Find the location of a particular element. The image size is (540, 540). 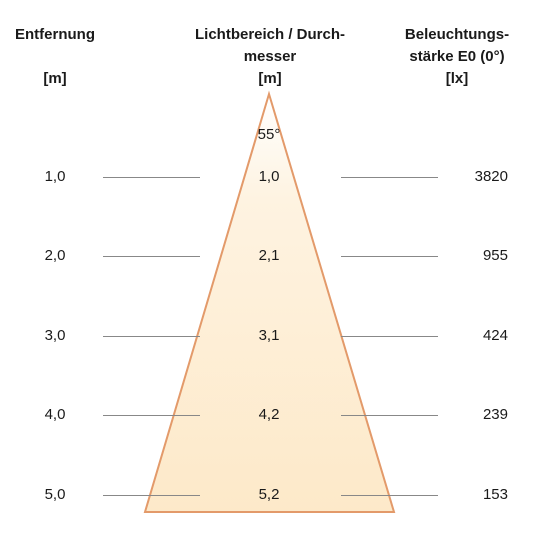

diameter-value: 2,1 is located at coordinates (269, 255).